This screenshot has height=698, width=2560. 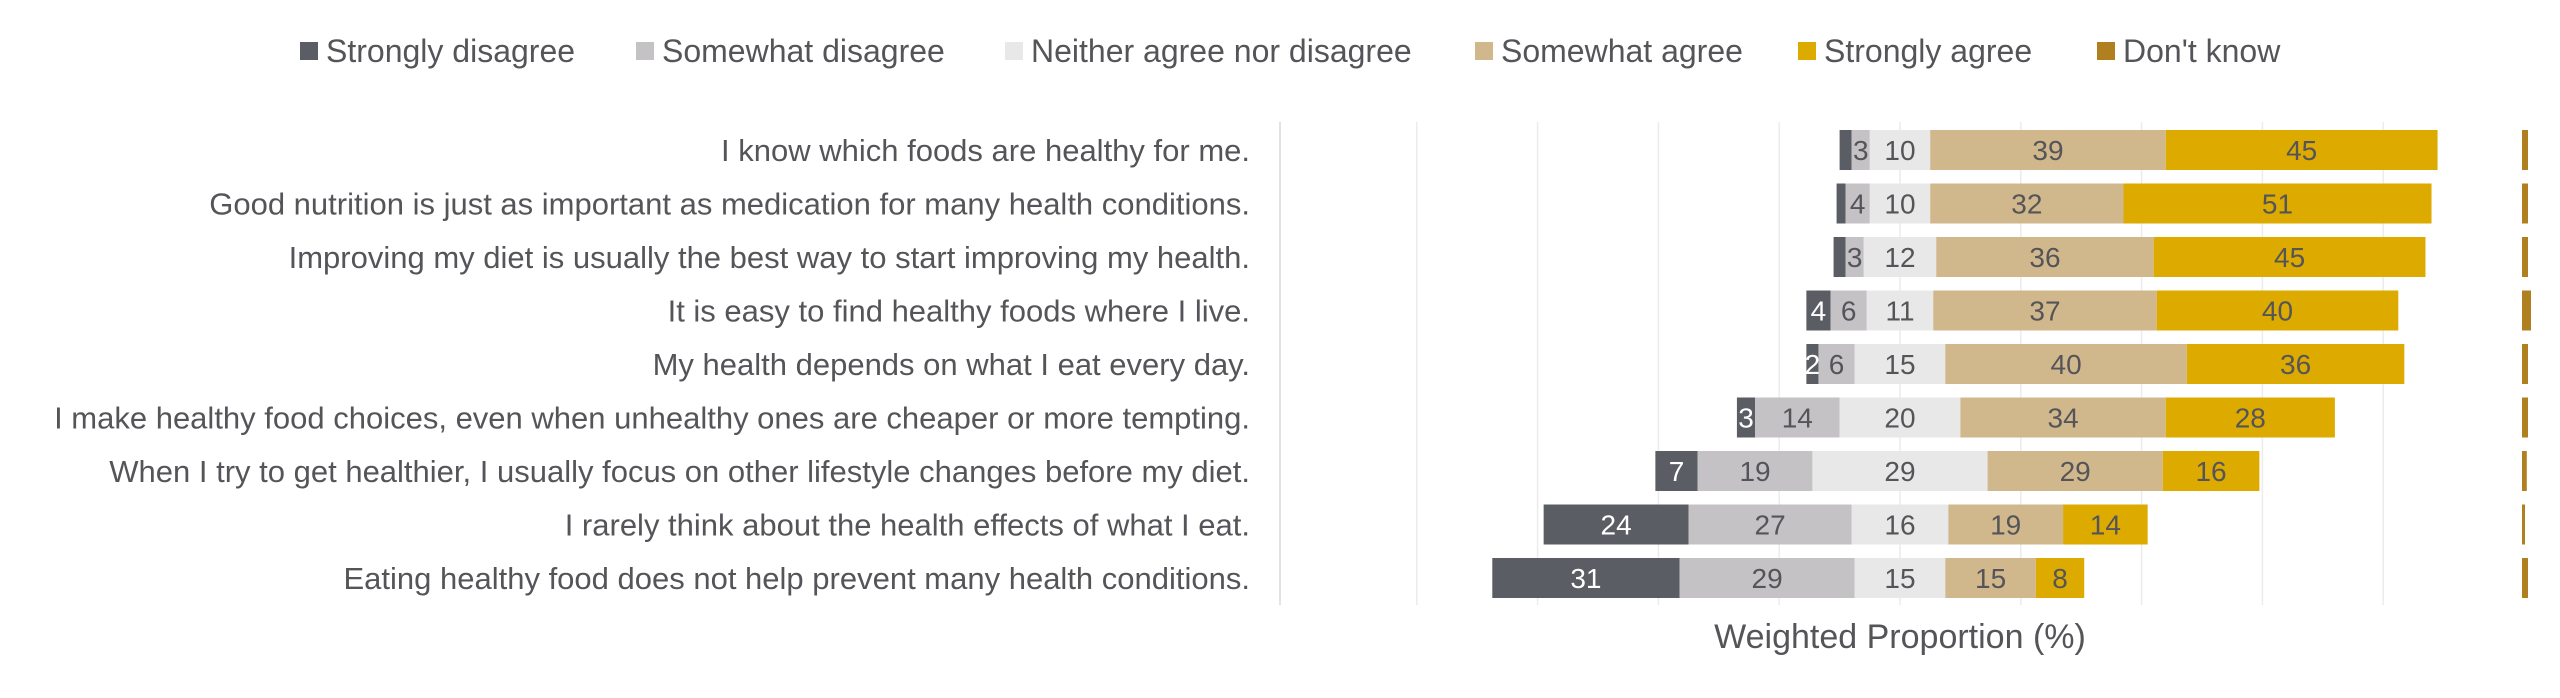 I want to click on legend-item-neither-agree-nor-disagree: Neither agree nor disagree, so click(x=1208, y=51).